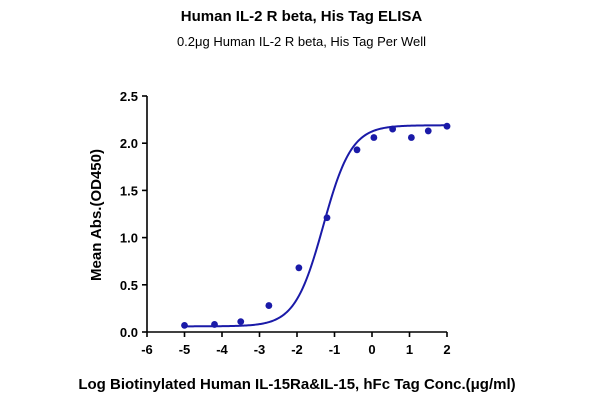  Describe the element at coordinates (129, 332) in the screenshot. I see `y-tick-label: 0.0` at that location.